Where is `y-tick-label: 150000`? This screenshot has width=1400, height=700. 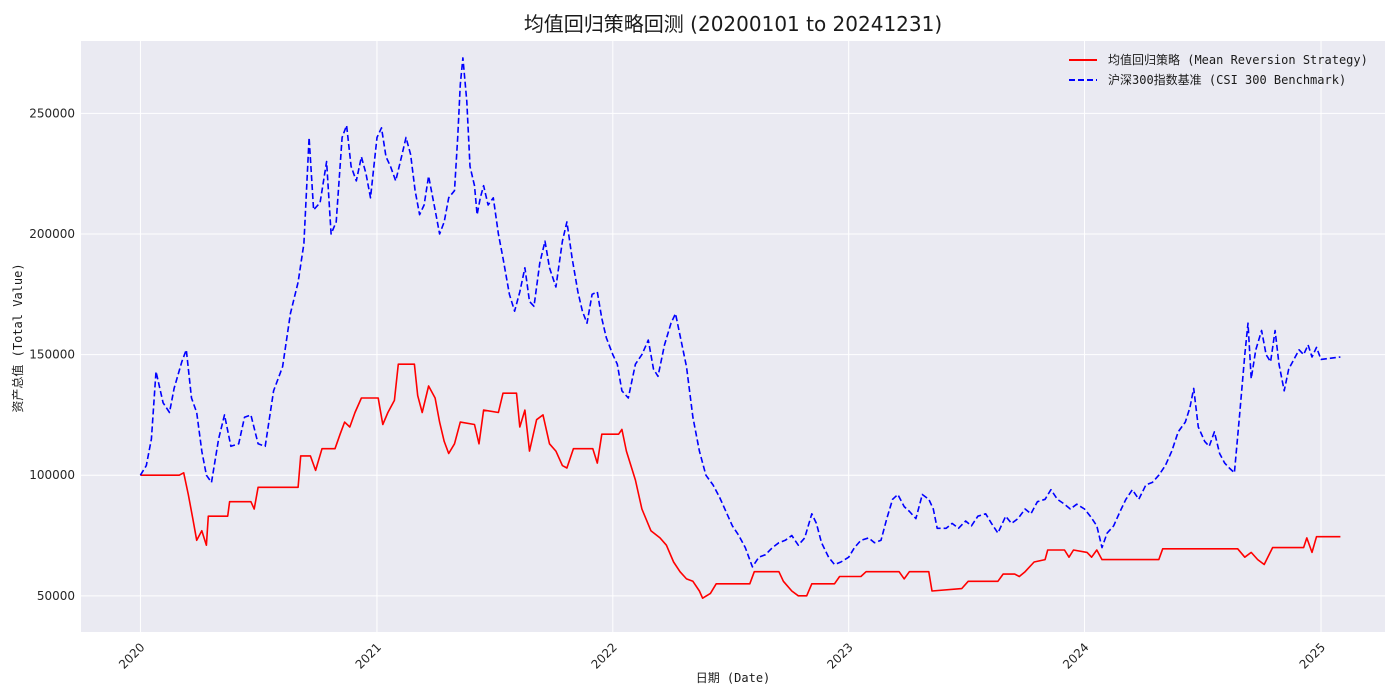
y-tick-label: 150000 is located at coordinates (52, 355).